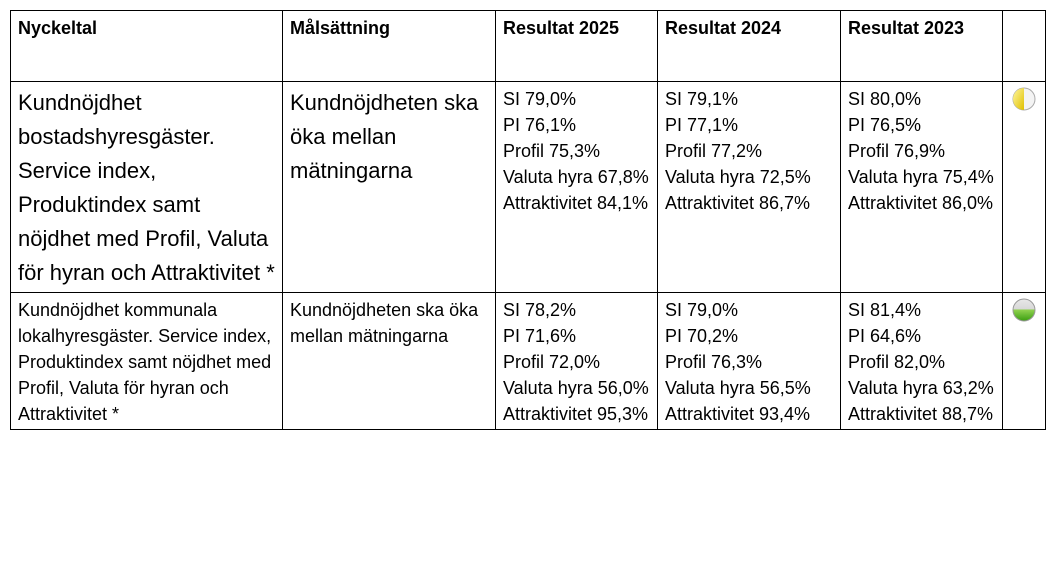 The height and width of the screenshot is (585, 1055). Describe the element at coordinates (749, 46) in the screenshot. I see `header-cell: Resultat 2024` at that location.